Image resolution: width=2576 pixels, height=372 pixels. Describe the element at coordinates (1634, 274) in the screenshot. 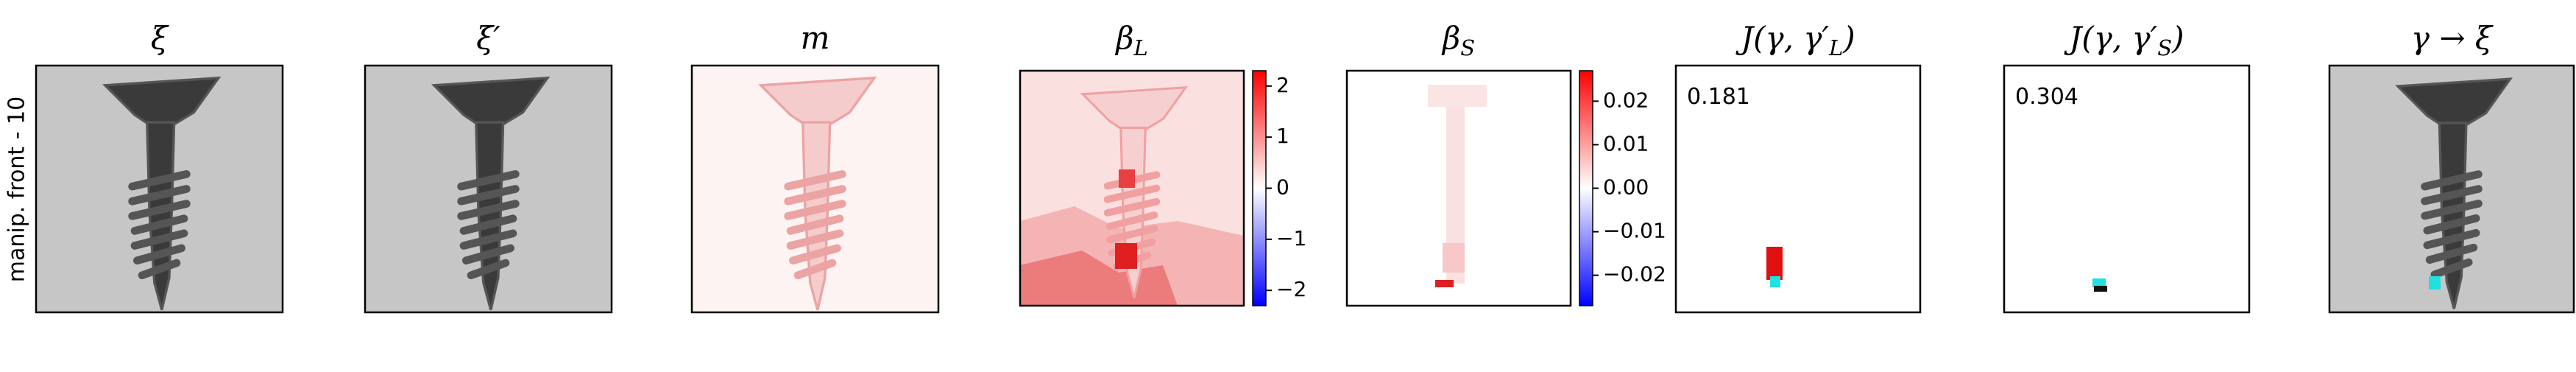

I see `colorbar-tick-label: −0.02` at that location.